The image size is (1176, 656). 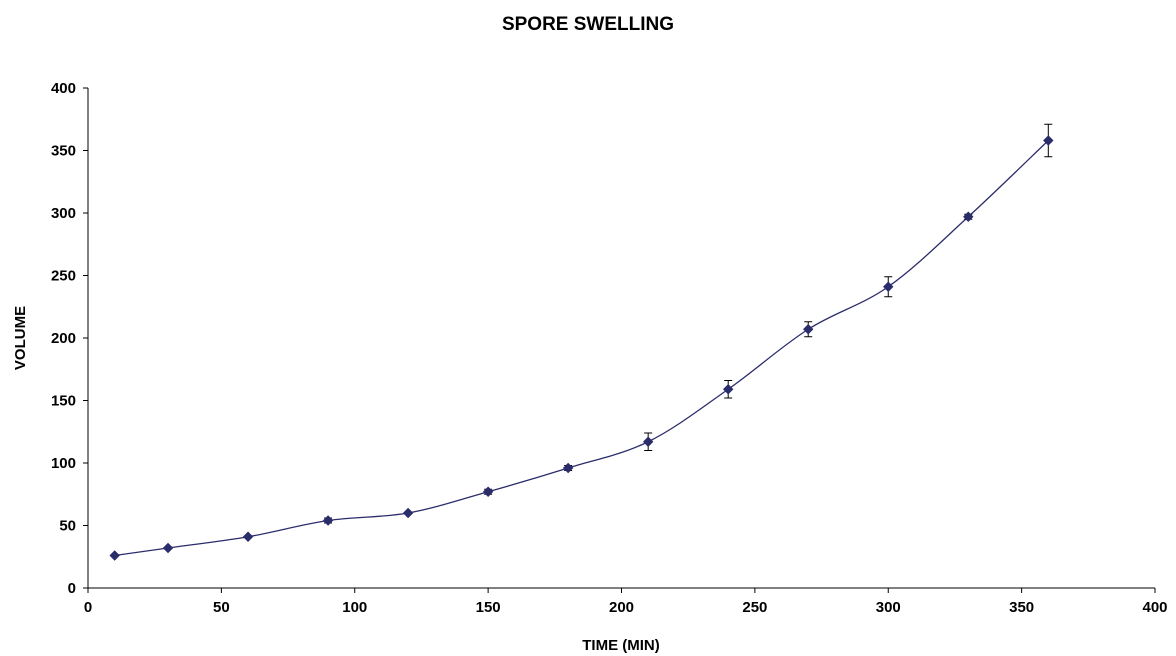 I want to click on x-tick-label: 50, so click(x=221, y=607).